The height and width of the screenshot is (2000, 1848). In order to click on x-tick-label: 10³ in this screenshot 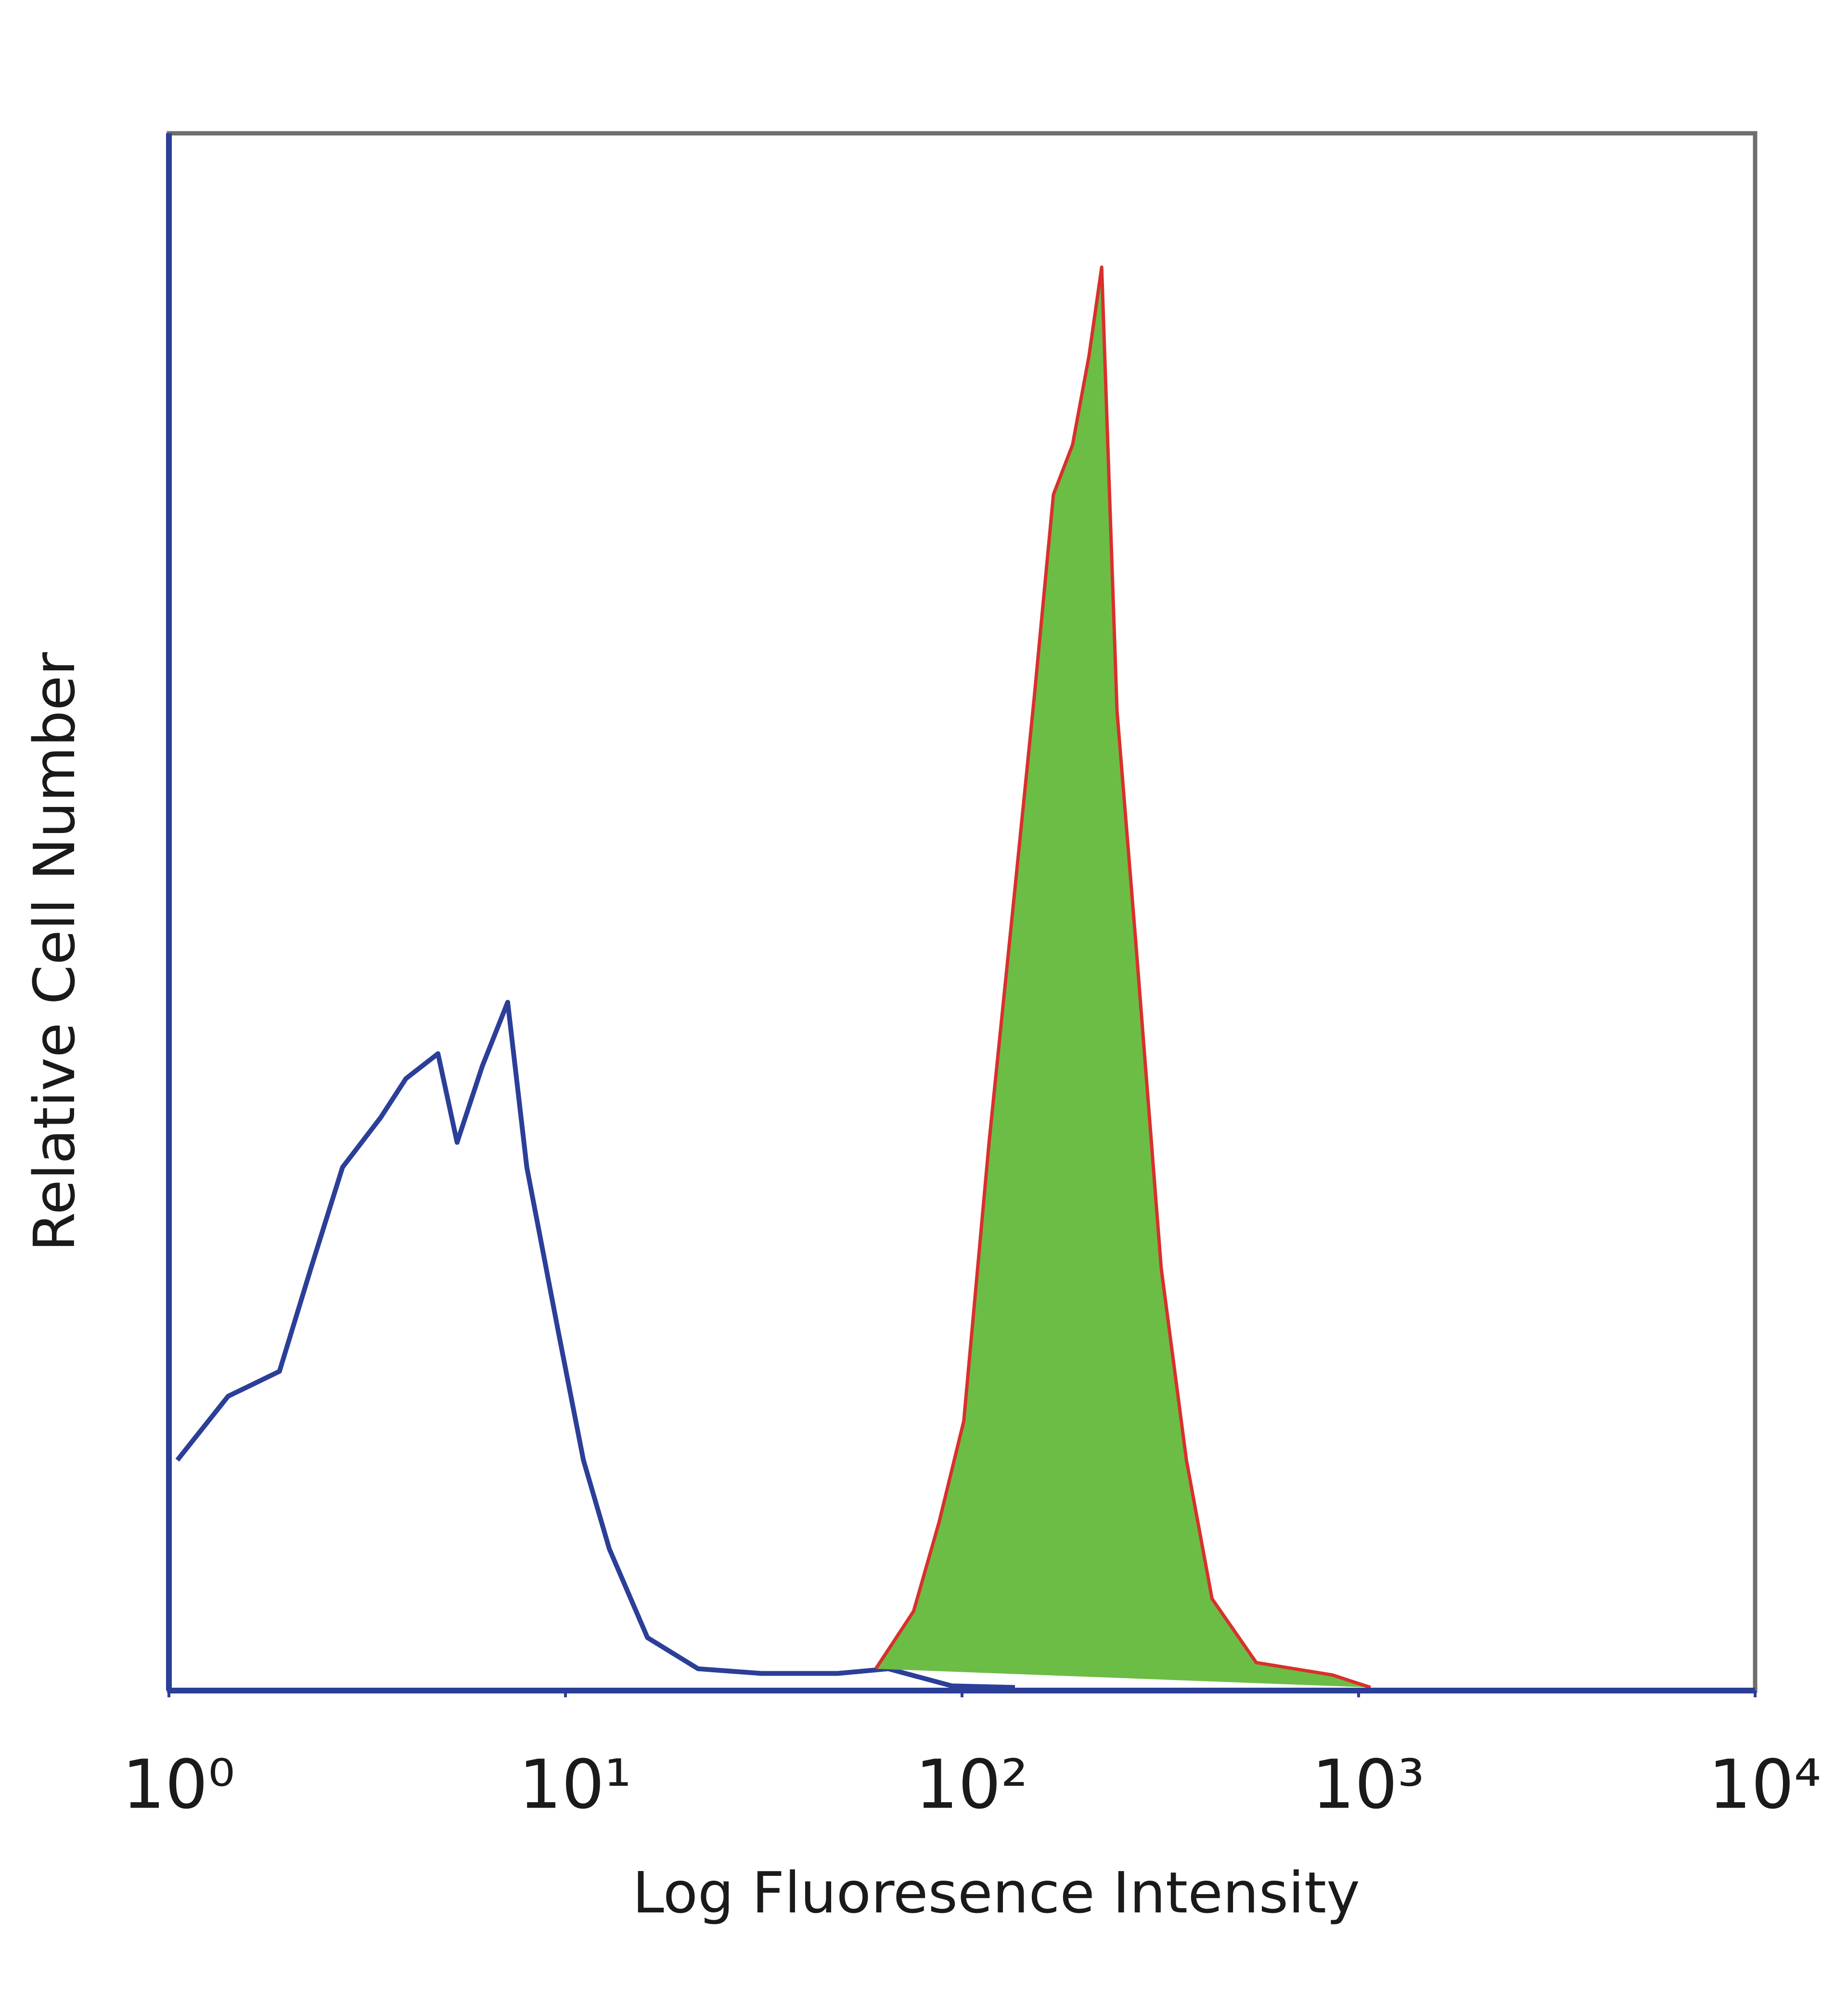, I will do `click(1368, 1785)`.